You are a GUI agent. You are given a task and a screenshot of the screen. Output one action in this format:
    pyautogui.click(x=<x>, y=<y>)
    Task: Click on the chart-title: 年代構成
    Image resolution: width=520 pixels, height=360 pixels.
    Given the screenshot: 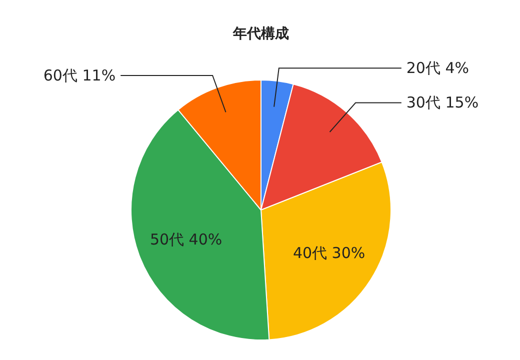 What is the action you would take?
    pyautogui.click(x=260, y=34)
    